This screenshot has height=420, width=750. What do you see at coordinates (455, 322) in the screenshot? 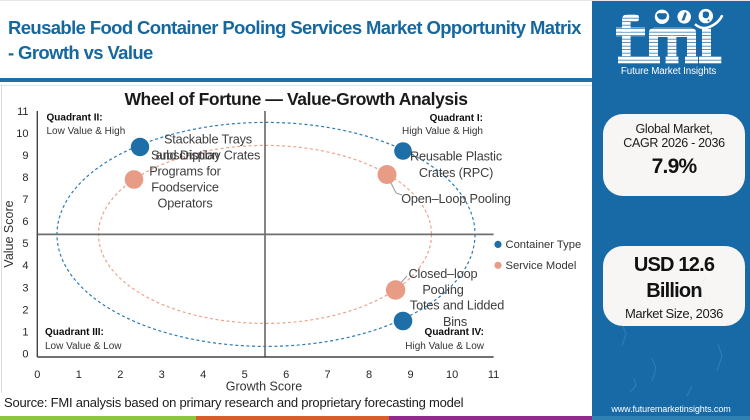
I see `svg-text: Bins` at bounding box center [455, 322].